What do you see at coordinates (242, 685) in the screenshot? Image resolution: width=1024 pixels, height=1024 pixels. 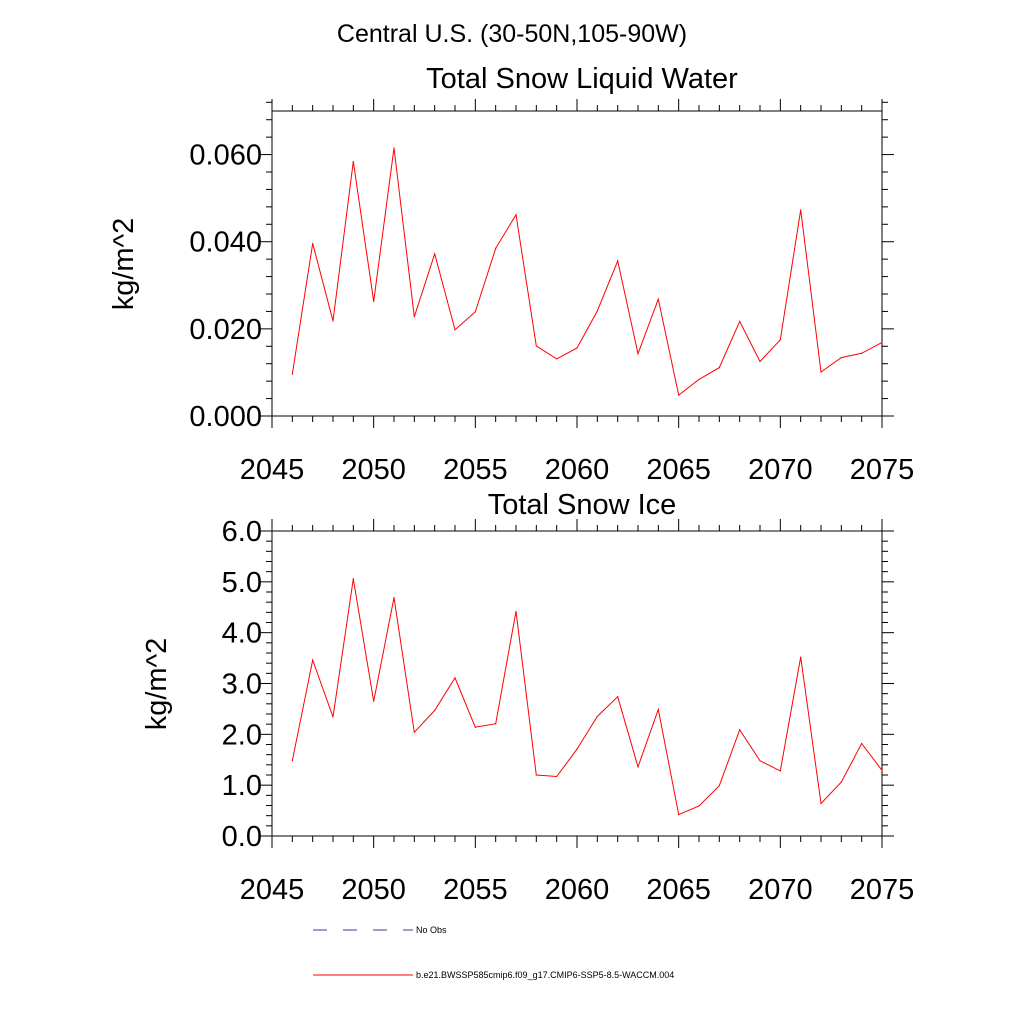 I see `y-tick-label: 3.0` at bounding box center [242, 685].